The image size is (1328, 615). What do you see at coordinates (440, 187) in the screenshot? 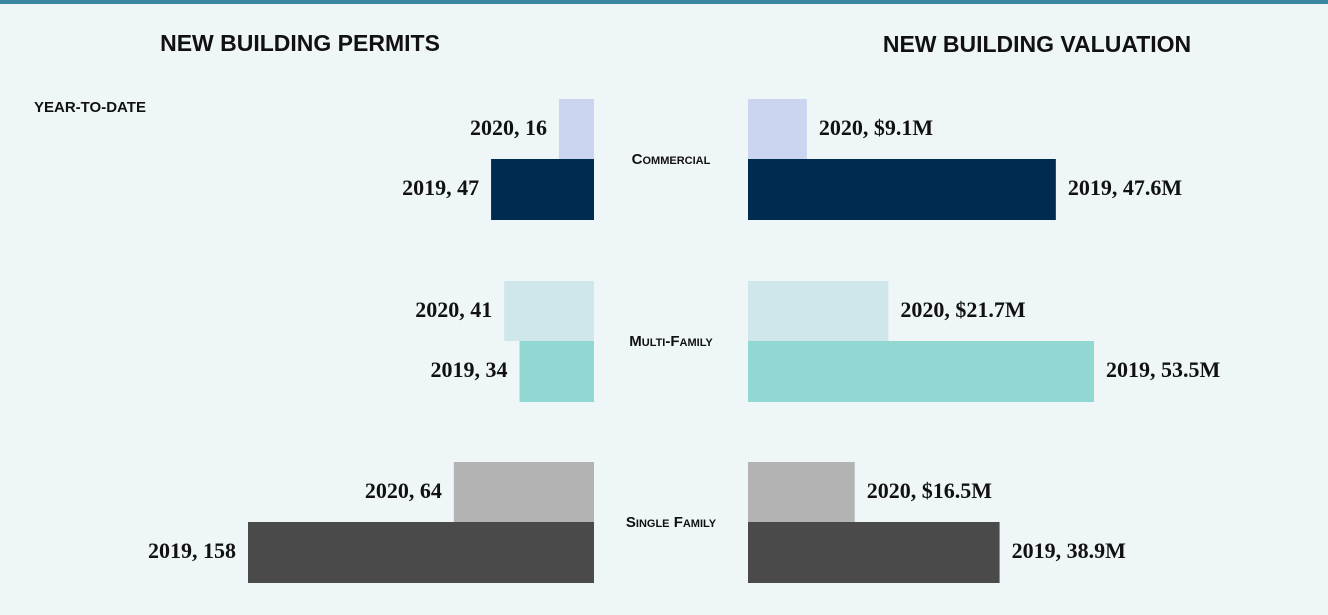
I see `value-label: 2019, 47` at bounding box center [440, 187].